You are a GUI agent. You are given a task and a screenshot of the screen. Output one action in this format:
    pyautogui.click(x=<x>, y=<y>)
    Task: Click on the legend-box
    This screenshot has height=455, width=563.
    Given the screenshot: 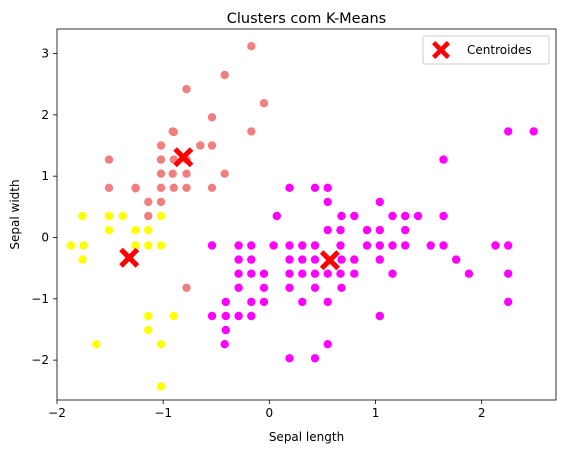 What is the action you would take?
    pyautogui.click(x=486, y=50)
    